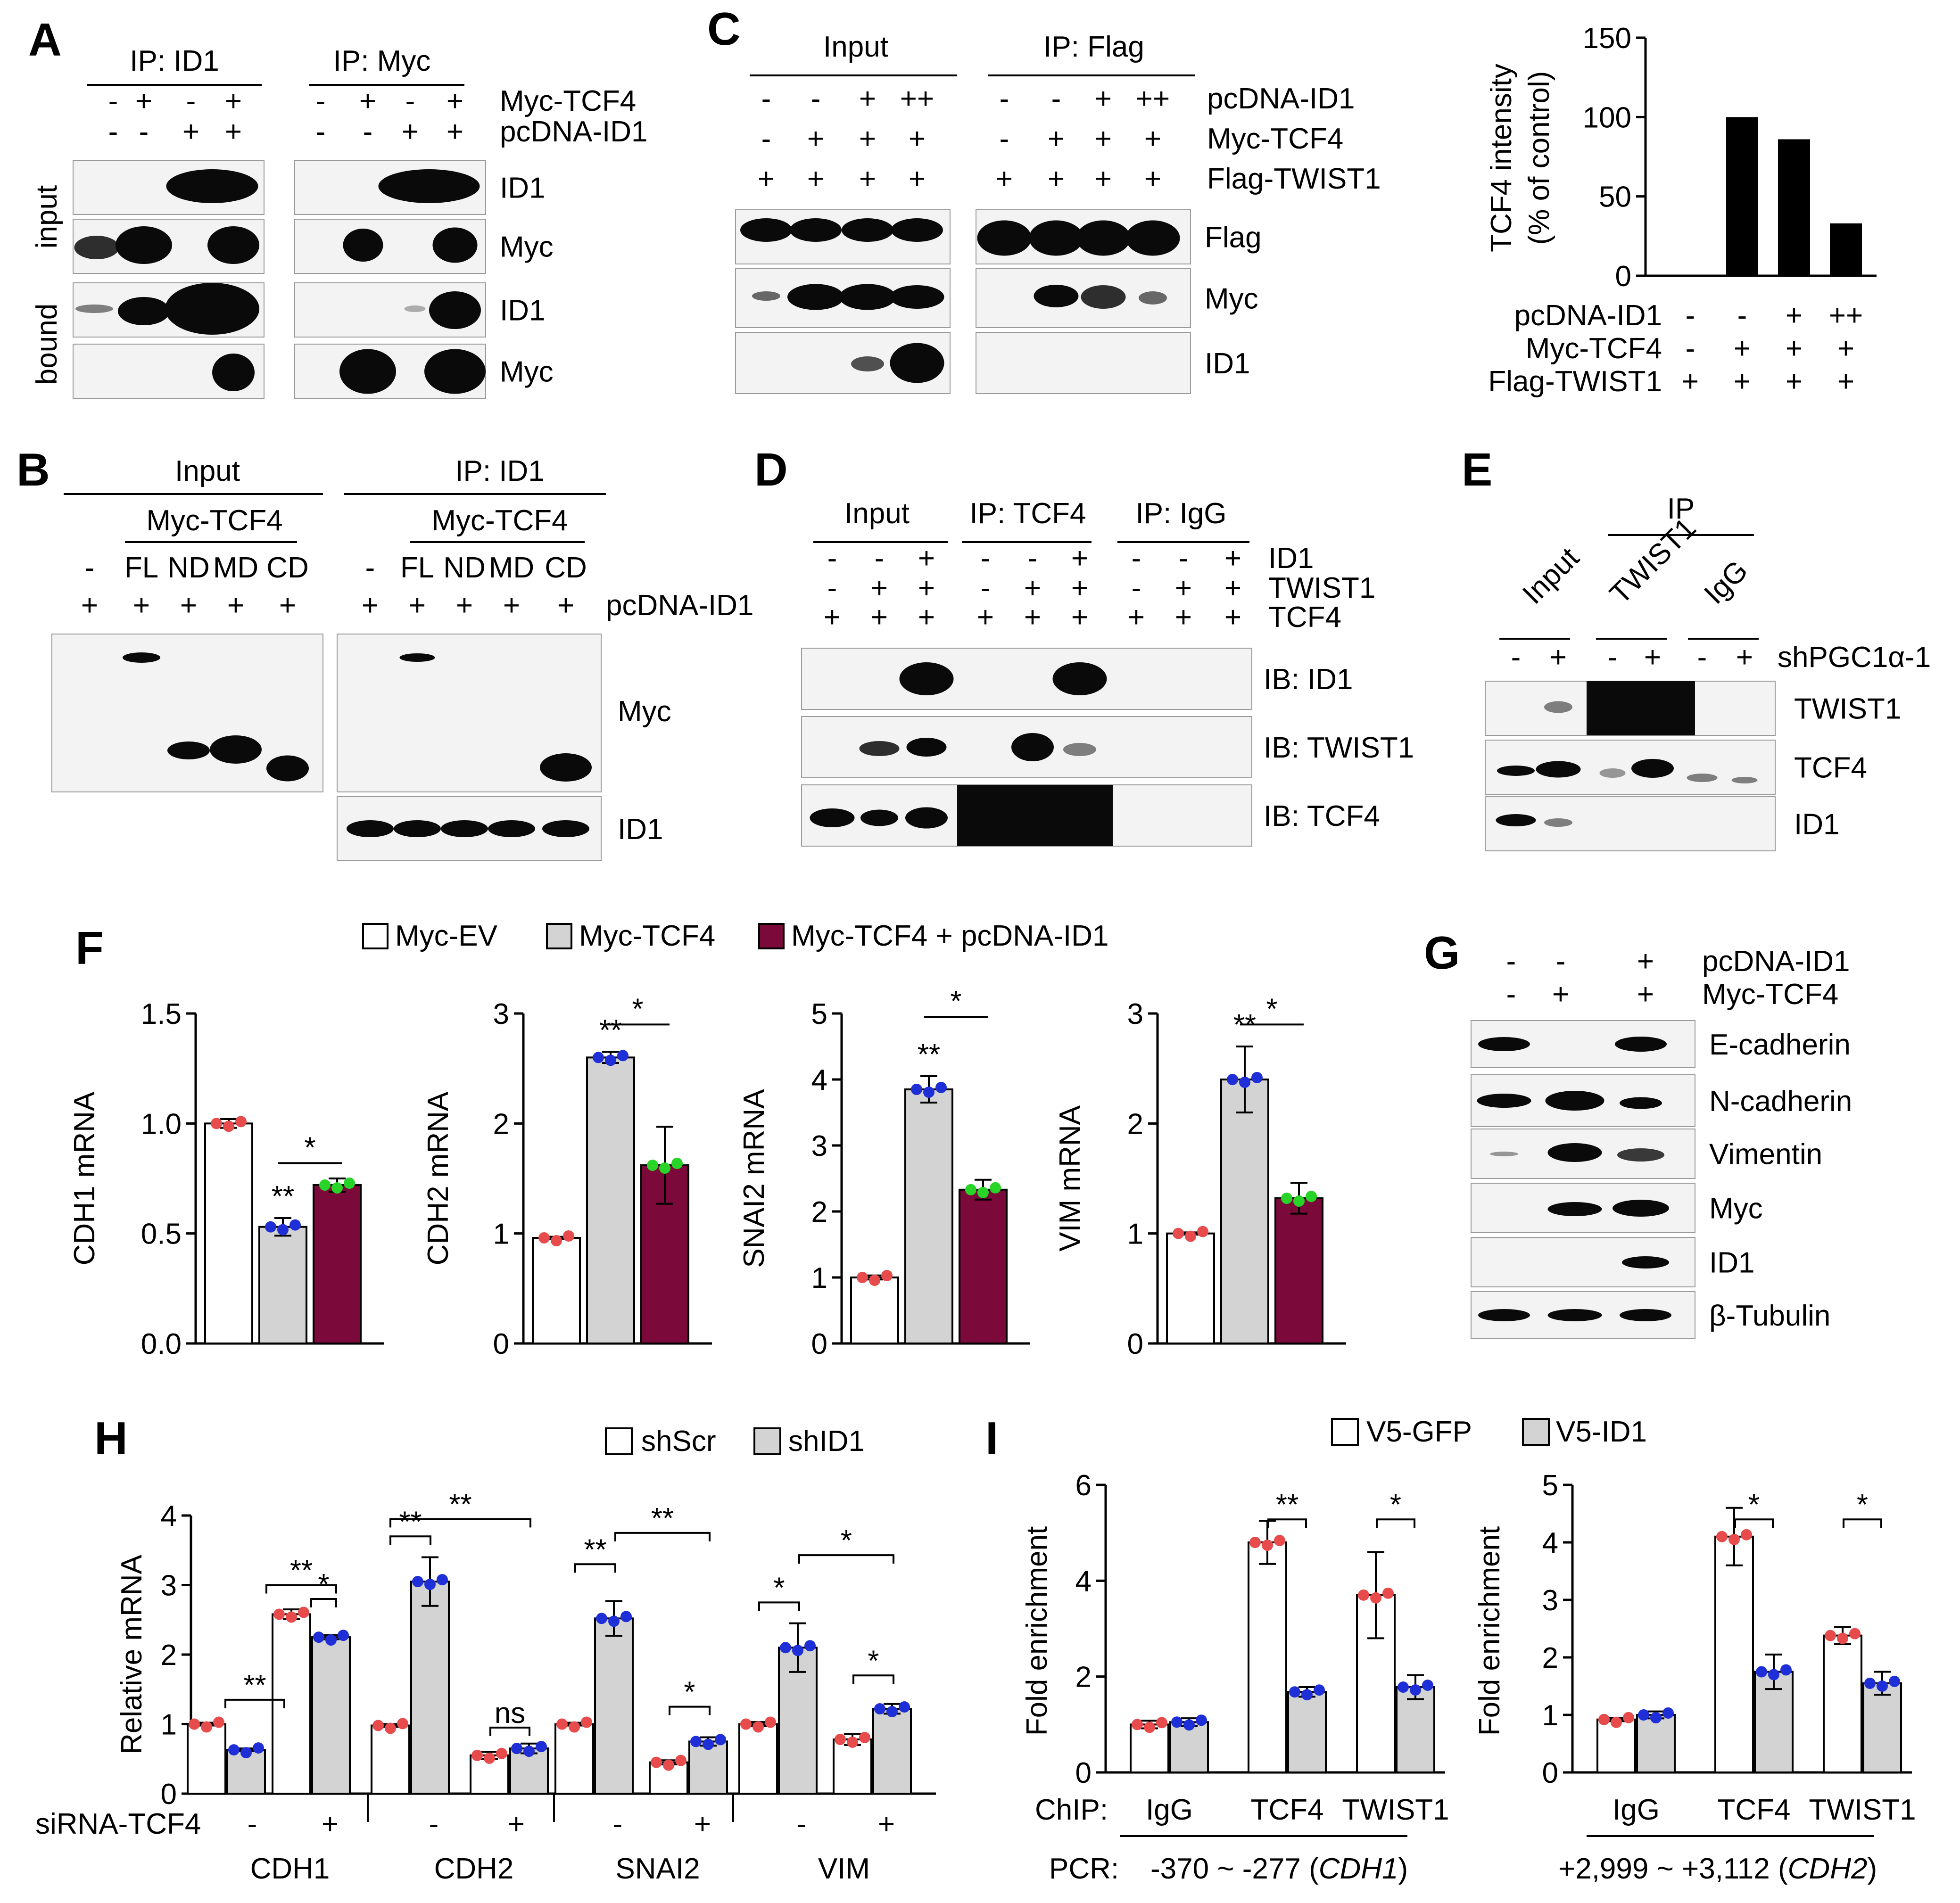 This screenshot has height=1903, width=1960. What do you see at coordinates (1153, 98) in the screenshot?
I see `c-sign: ++` at bounding box center [1153, 98].